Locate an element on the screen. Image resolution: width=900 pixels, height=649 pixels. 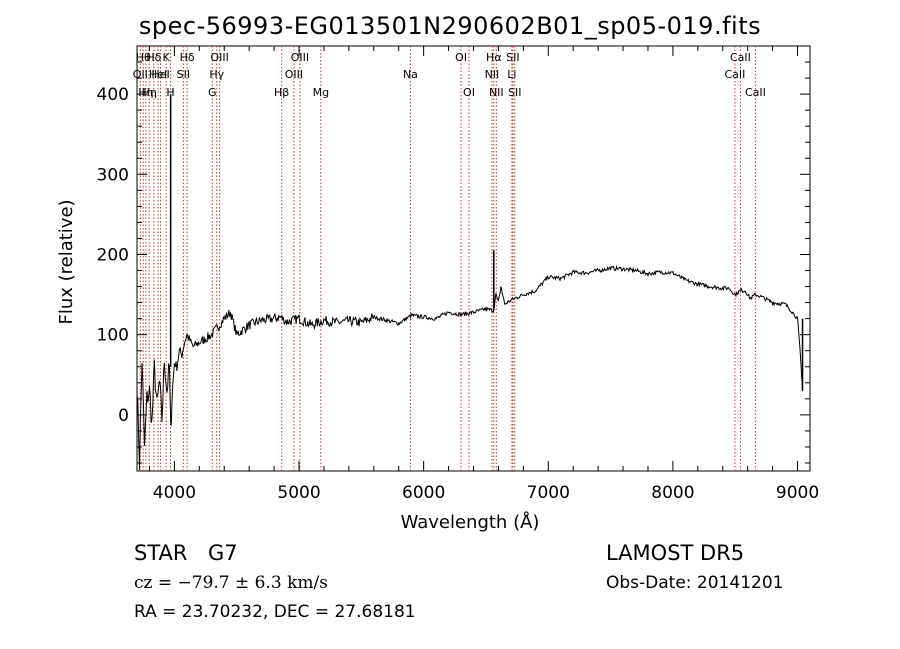
spectral-line-label: K is located at coordinates (167, 57).